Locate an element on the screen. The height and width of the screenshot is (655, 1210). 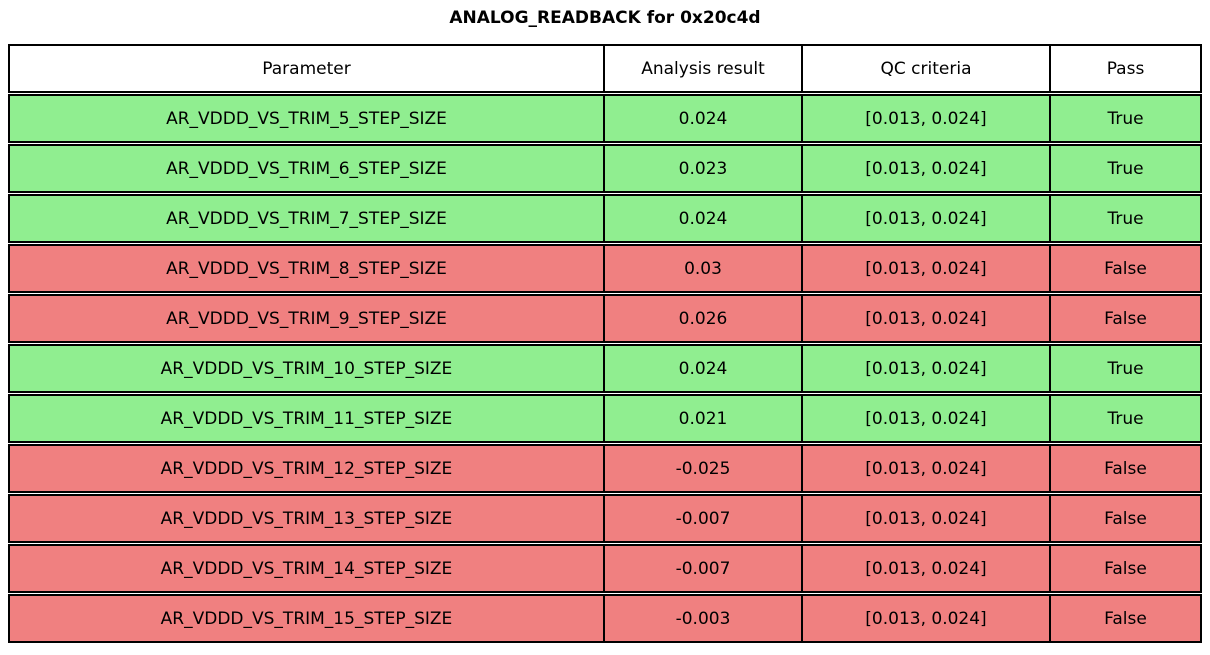
cell-analysis-result: 0.021 is located at coordinates (703, 418).